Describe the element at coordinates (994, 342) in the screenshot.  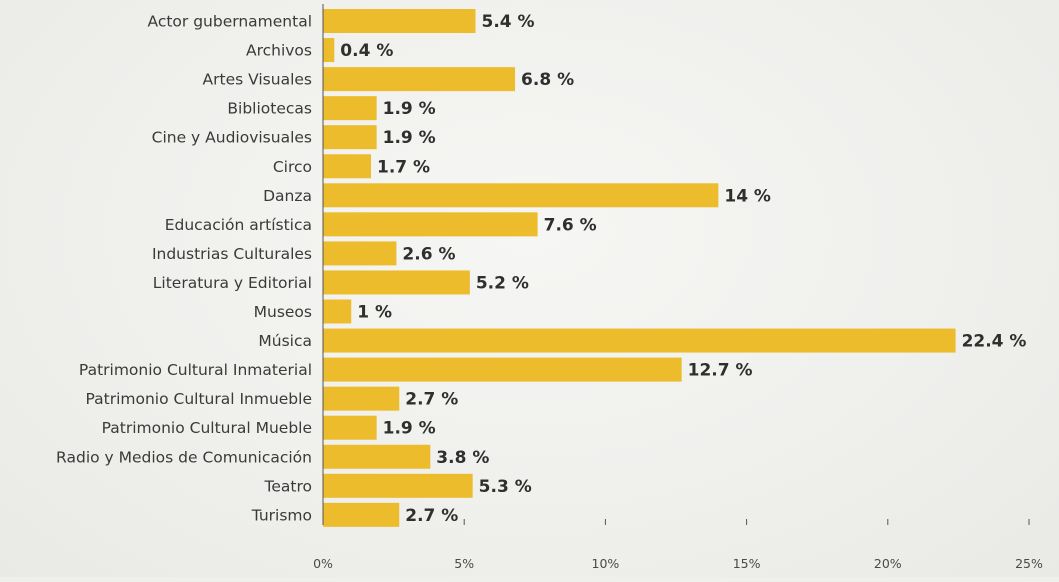
I see `value-label: 22.4 %` at that location.